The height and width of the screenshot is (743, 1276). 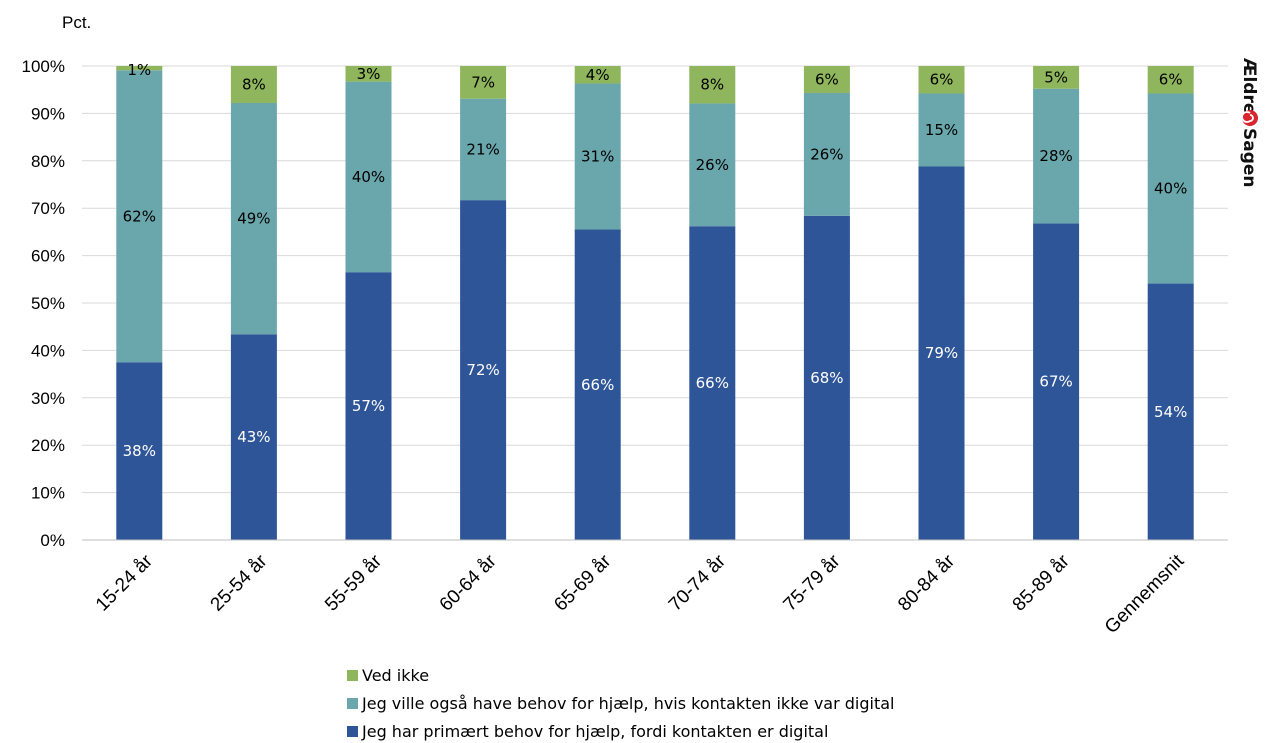 I want to click on data-label: 54%, so click(x=1170, y=412).